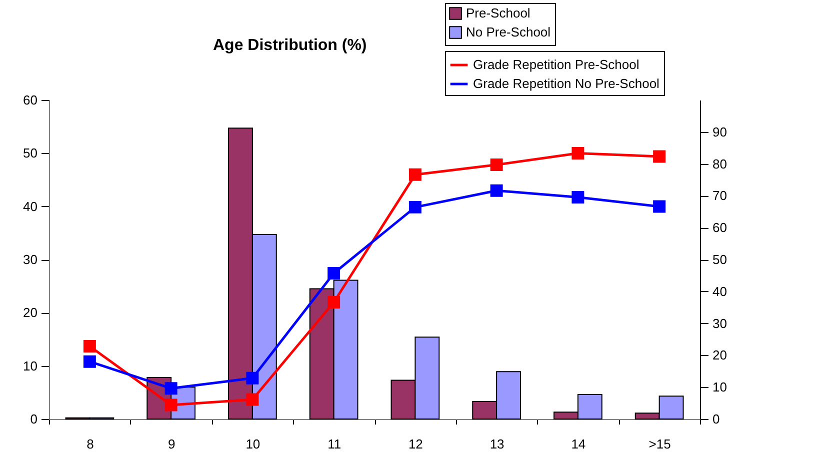 This screenshot has width=823, height=475. I want to click on legend-label: Pre-School, so click(498, 13).